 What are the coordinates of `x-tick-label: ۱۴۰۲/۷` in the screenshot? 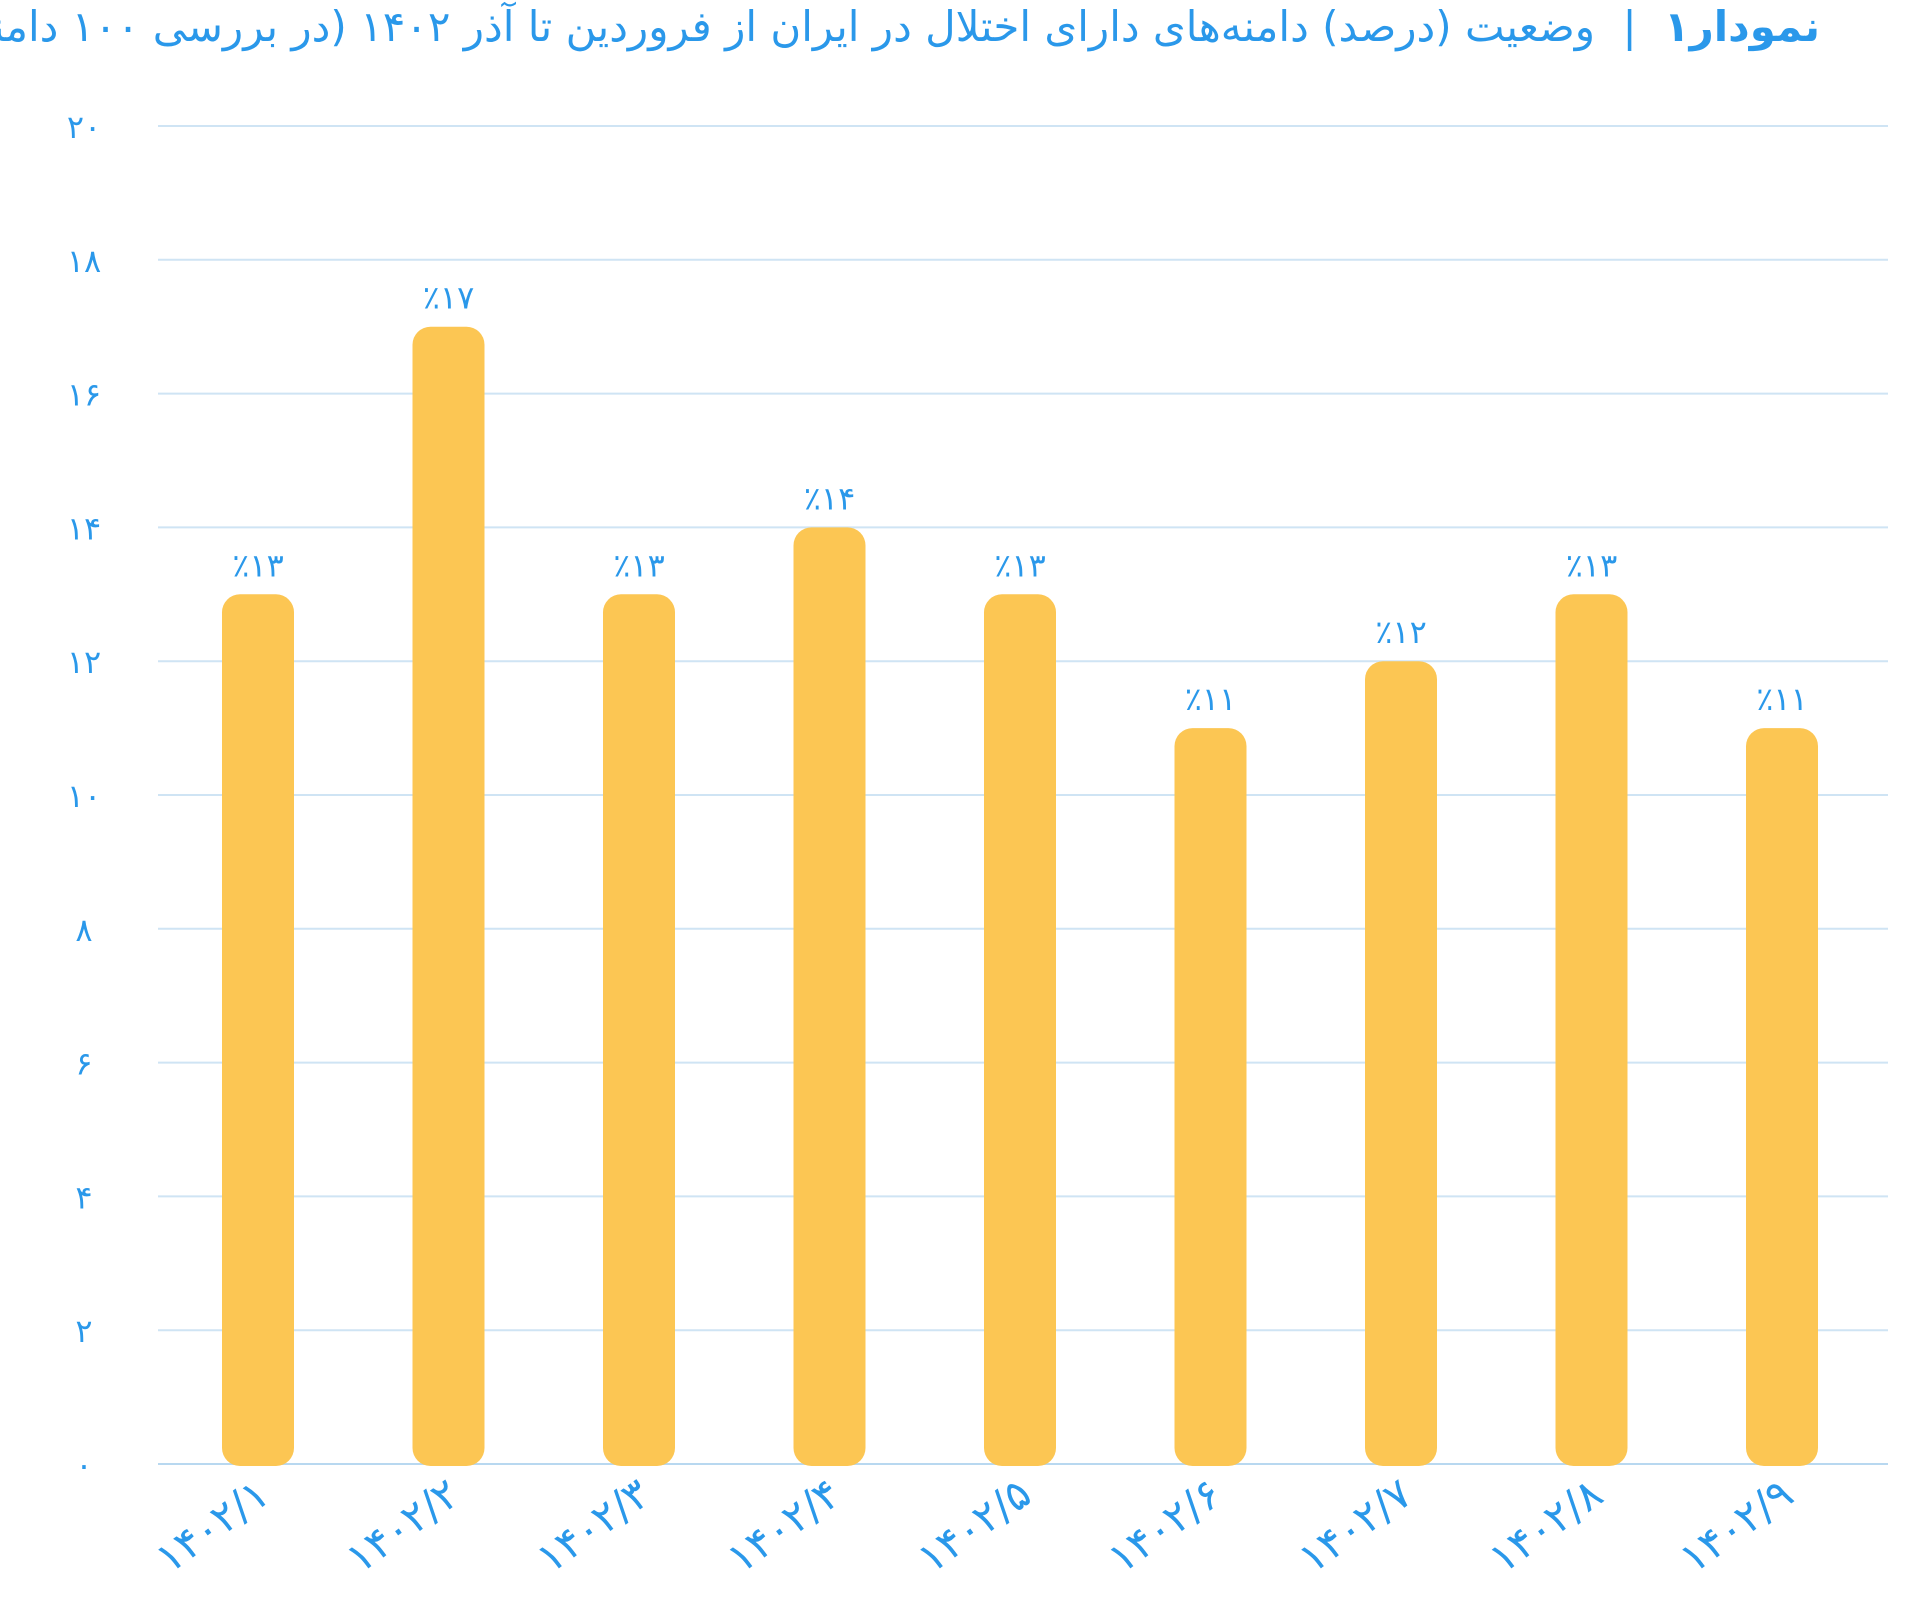 It's located at (1355, 1525).